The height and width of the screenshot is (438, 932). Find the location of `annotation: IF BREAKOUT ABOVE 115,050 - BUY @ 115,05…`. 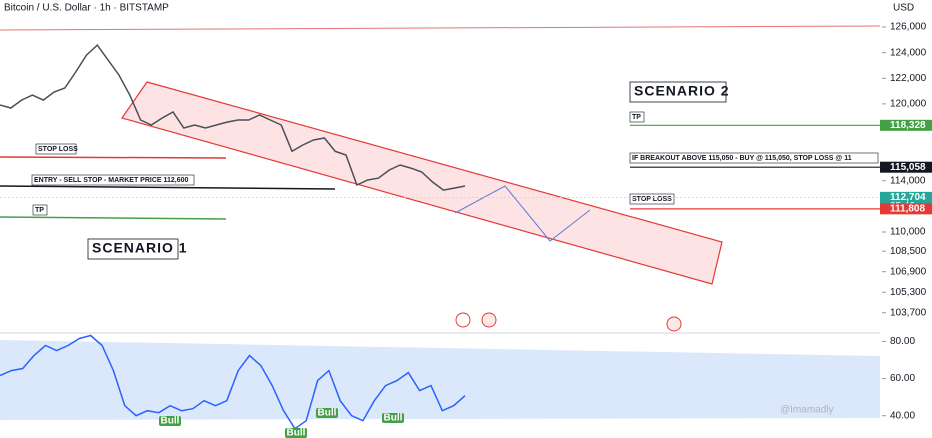

annotation: IF BREAKOUT ABOVE 115,050 - BUY @ 115,05… is located at coordinates (742, 158).